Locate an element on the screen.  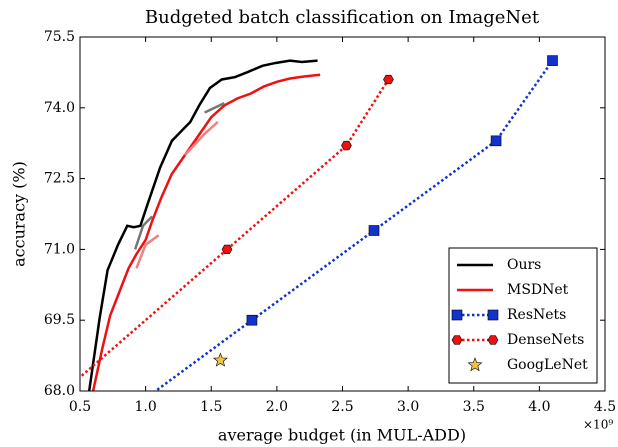
x-axis-label: average budget (in MUL-ADD) is located at coordinates (342, 435).